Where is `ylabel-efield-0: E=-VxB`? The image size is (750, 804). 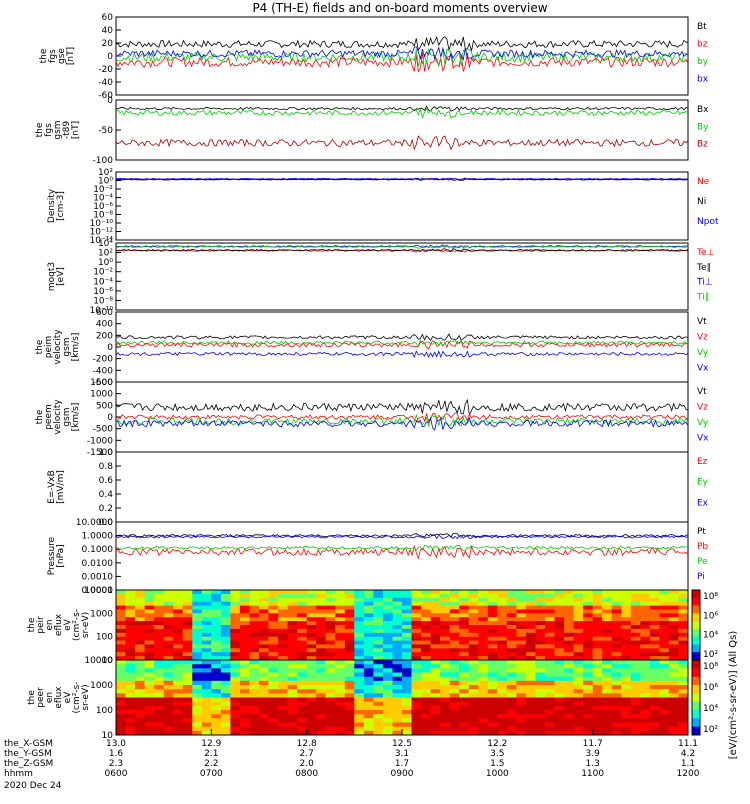 ylabel-efield-0: E=-VxB is located at coordinates (52, 487).